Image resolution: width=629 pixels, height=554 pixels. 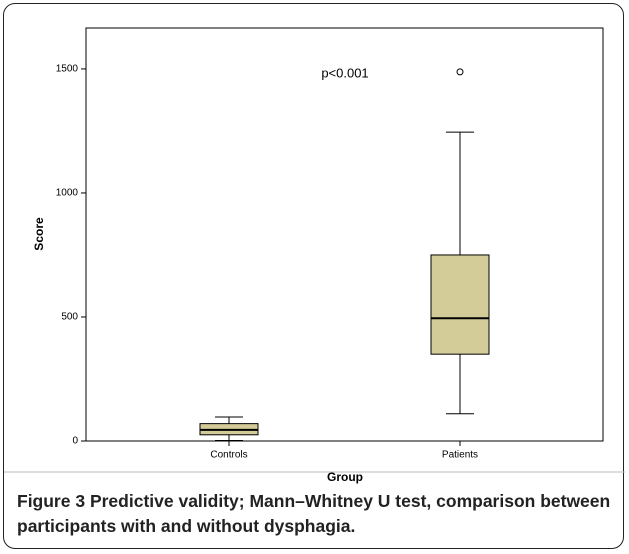 What do you see at coordinates (344, 72) in the screenshot?
I see `annotation: p<0.001` at bounding box center [344, 72].